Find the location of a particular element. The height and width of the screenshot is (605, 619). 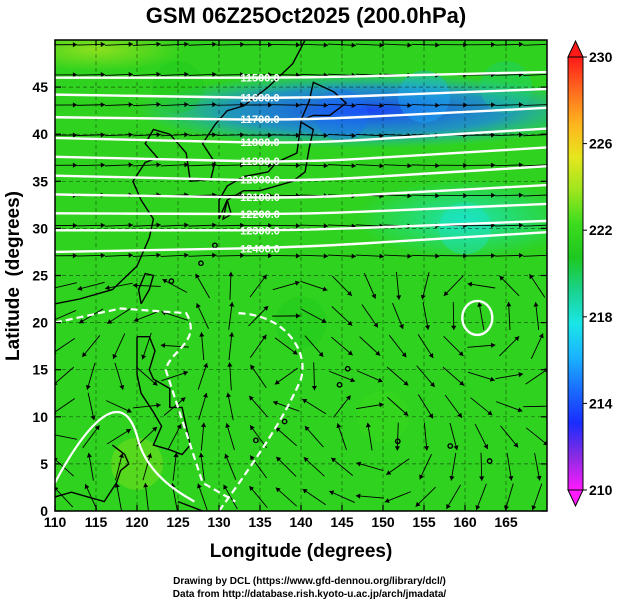

y-tick-label: 40 is located at coordinates (40, 134).